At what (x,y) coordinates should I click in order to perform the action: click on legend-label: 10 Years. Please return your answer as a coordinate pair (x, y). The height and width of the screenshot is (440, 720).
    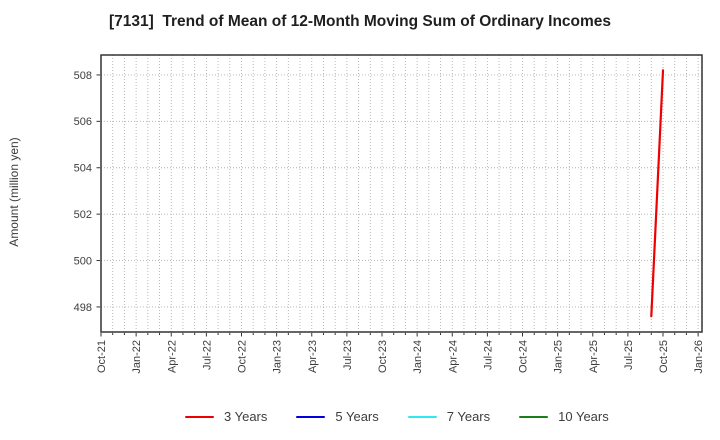
    Looking at the image, I should click on (583, 416).